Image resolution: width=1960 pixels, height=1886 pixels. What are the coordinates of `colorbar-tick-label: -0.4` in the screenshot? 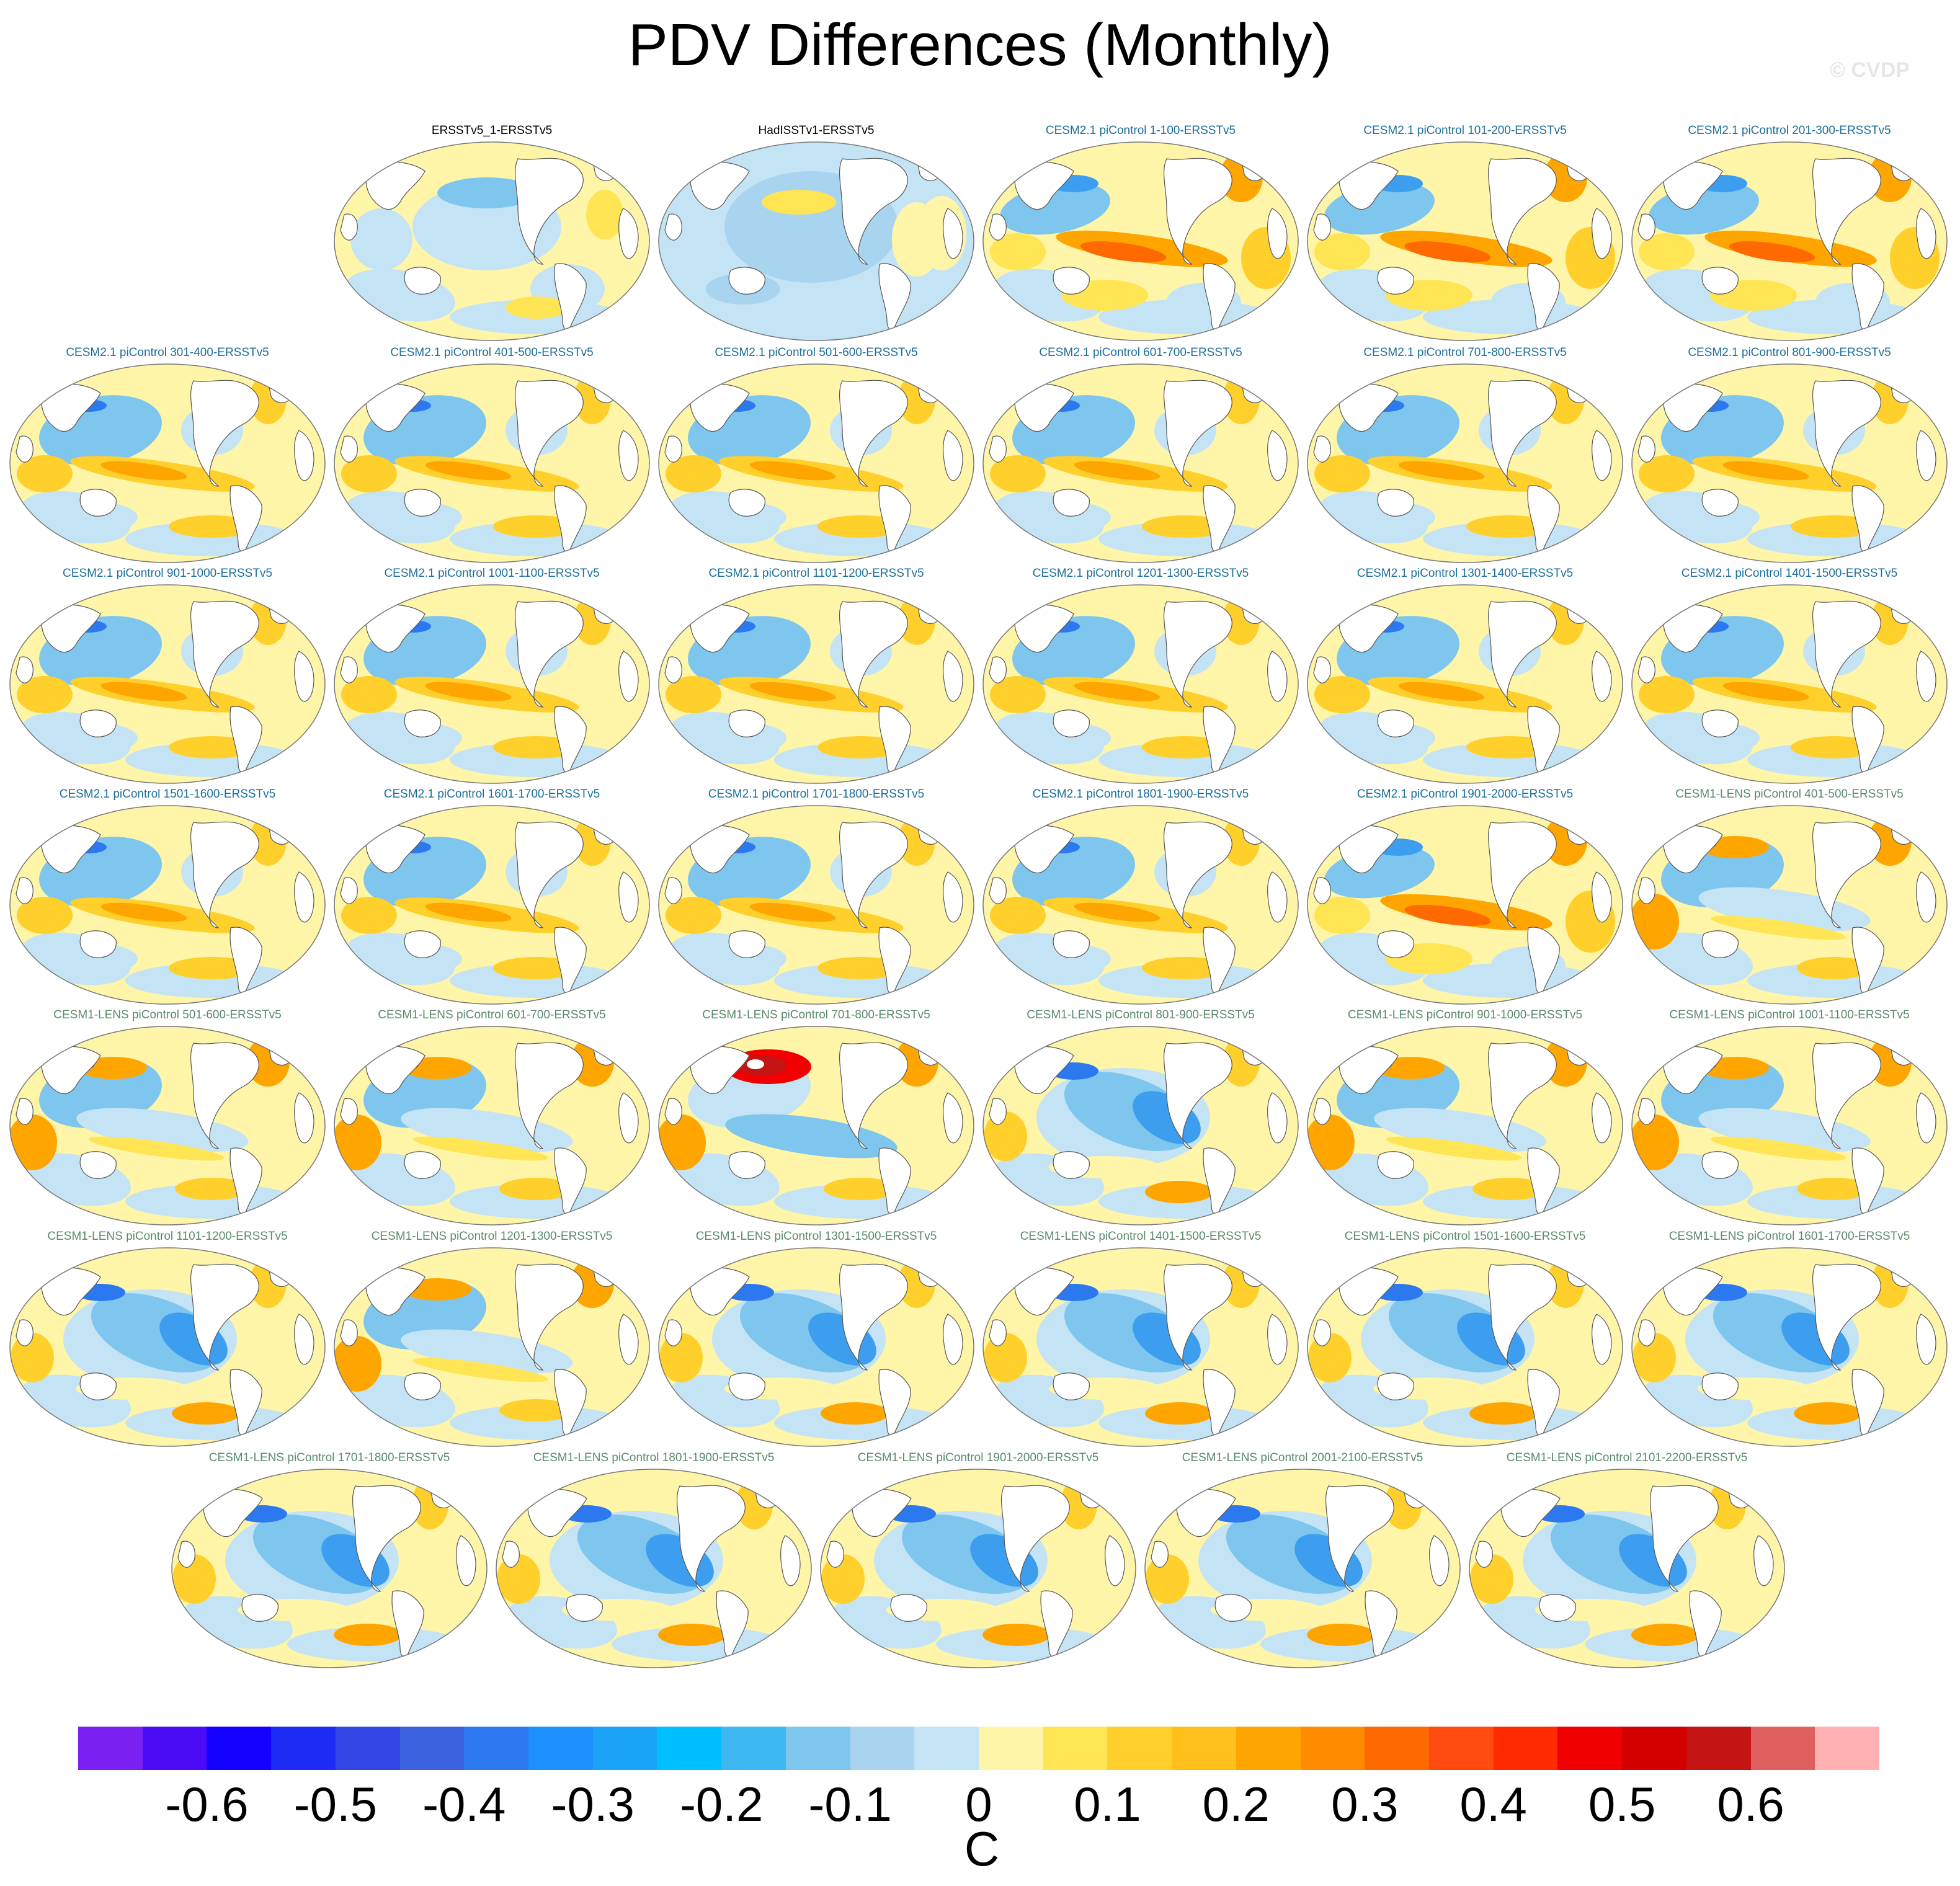 It's located at (464, 1804).